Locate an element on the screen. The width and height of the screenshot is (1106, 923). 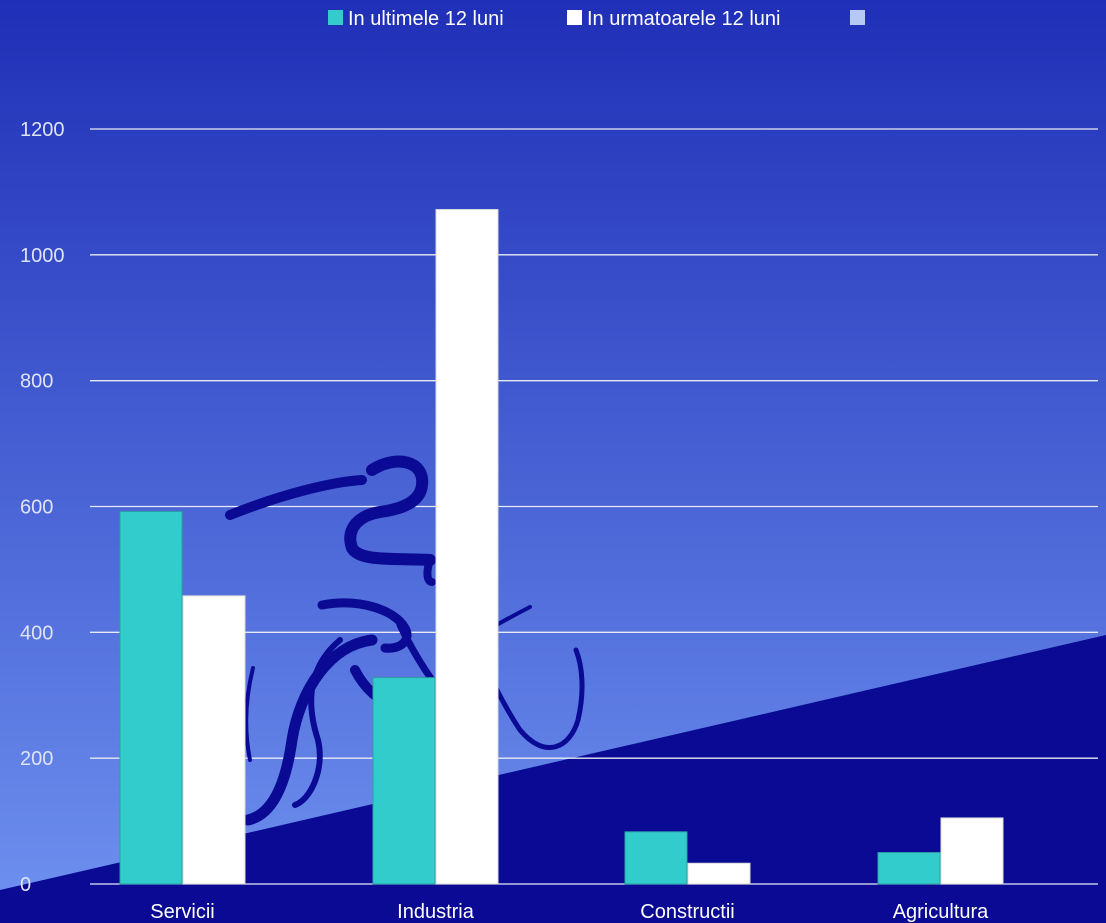
x-axis-category-labels: Servicii Industria Constructii Agricultura is located at coordinates (569, 912).